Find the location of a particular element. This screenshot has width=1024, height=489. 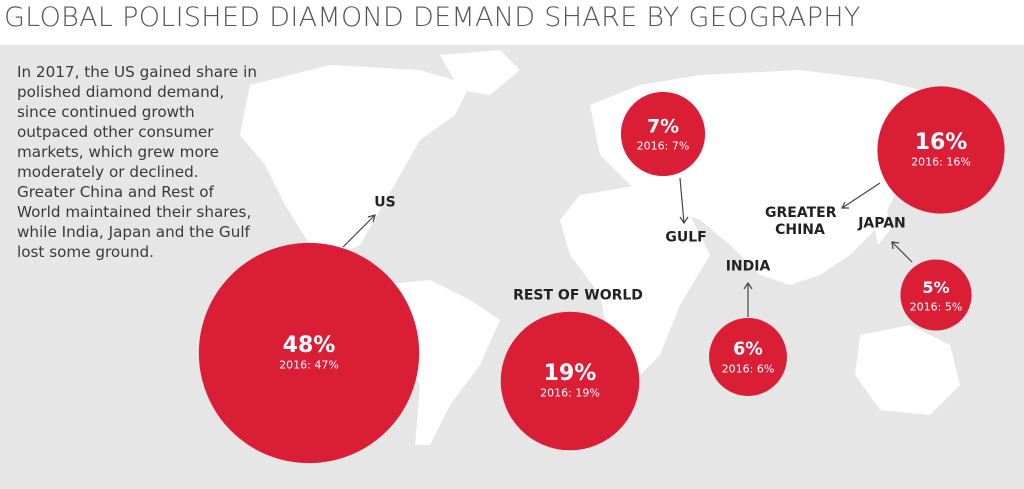

category-label: GREATER CHINA is located at coordinates (801, 221).